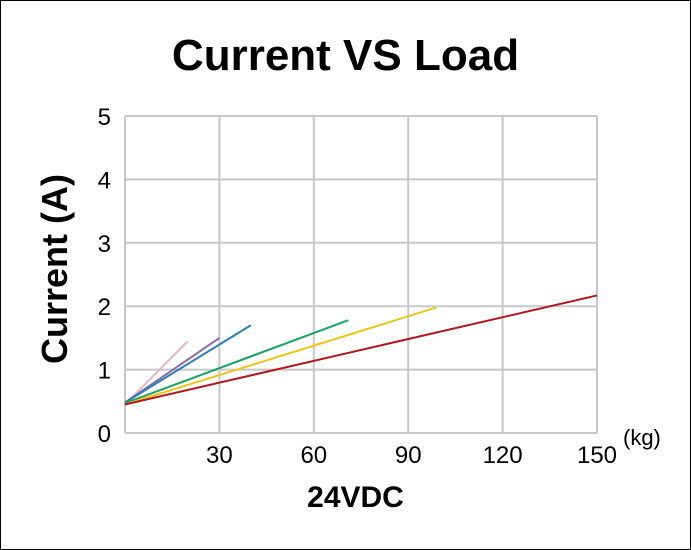  What do you see at coordinates (355, 497) in the screenshot?
I see `x-axis-title: 24VDC` at bounding box center [355, 497].